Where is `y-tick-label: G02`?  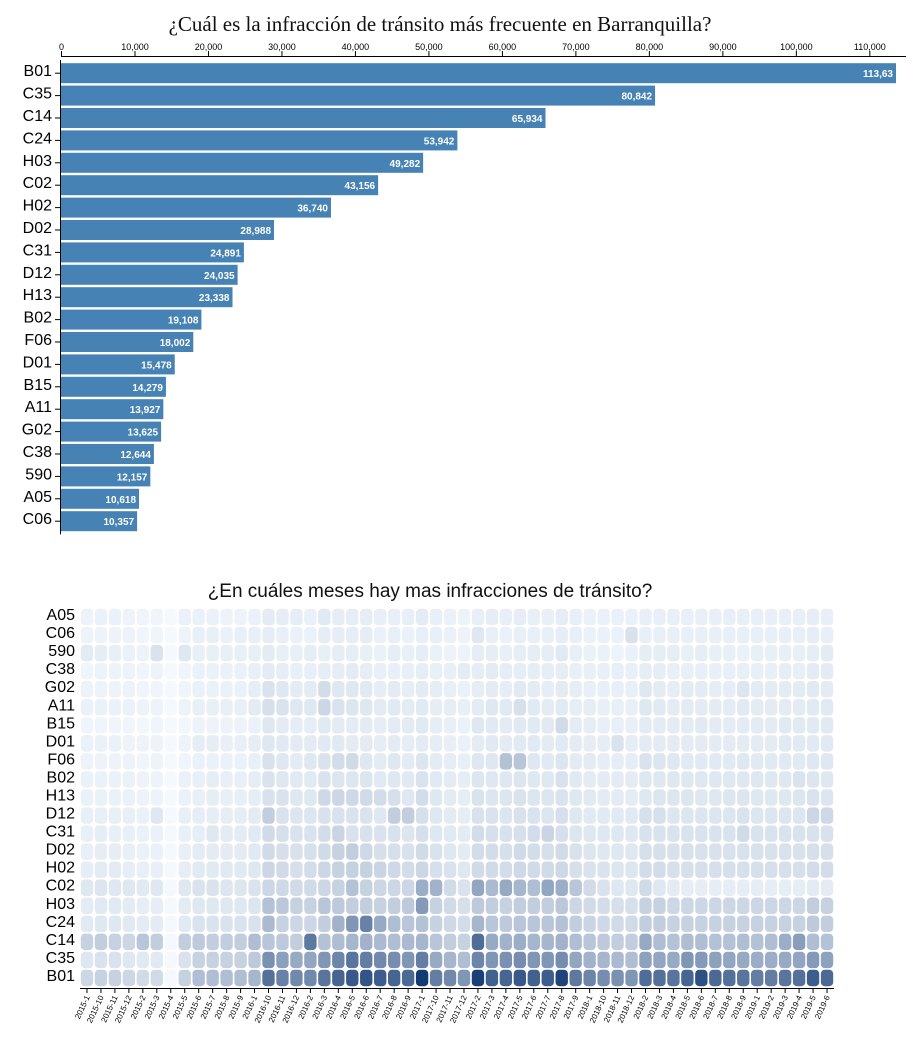
y-tick-label: G02 is located at coordinates (37, 430).